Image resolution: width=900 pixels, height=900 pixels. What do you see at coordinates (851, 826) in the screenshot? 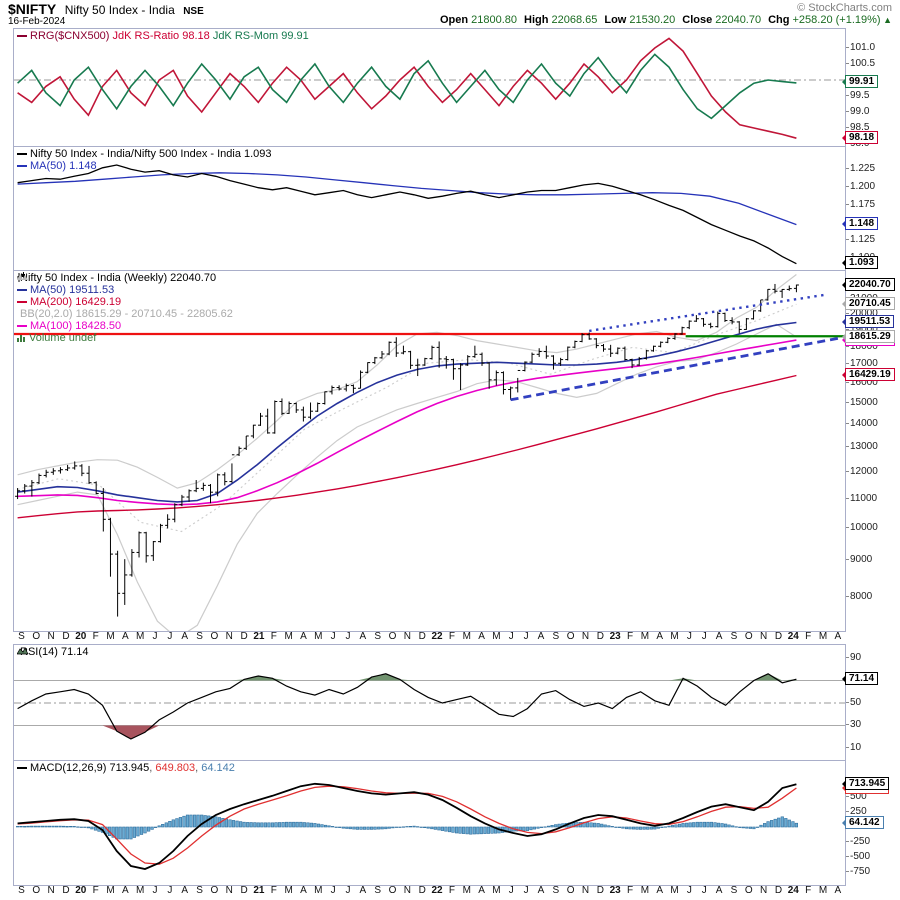
I see `y-axis-tick: 0` at bounding box center [851, 826].